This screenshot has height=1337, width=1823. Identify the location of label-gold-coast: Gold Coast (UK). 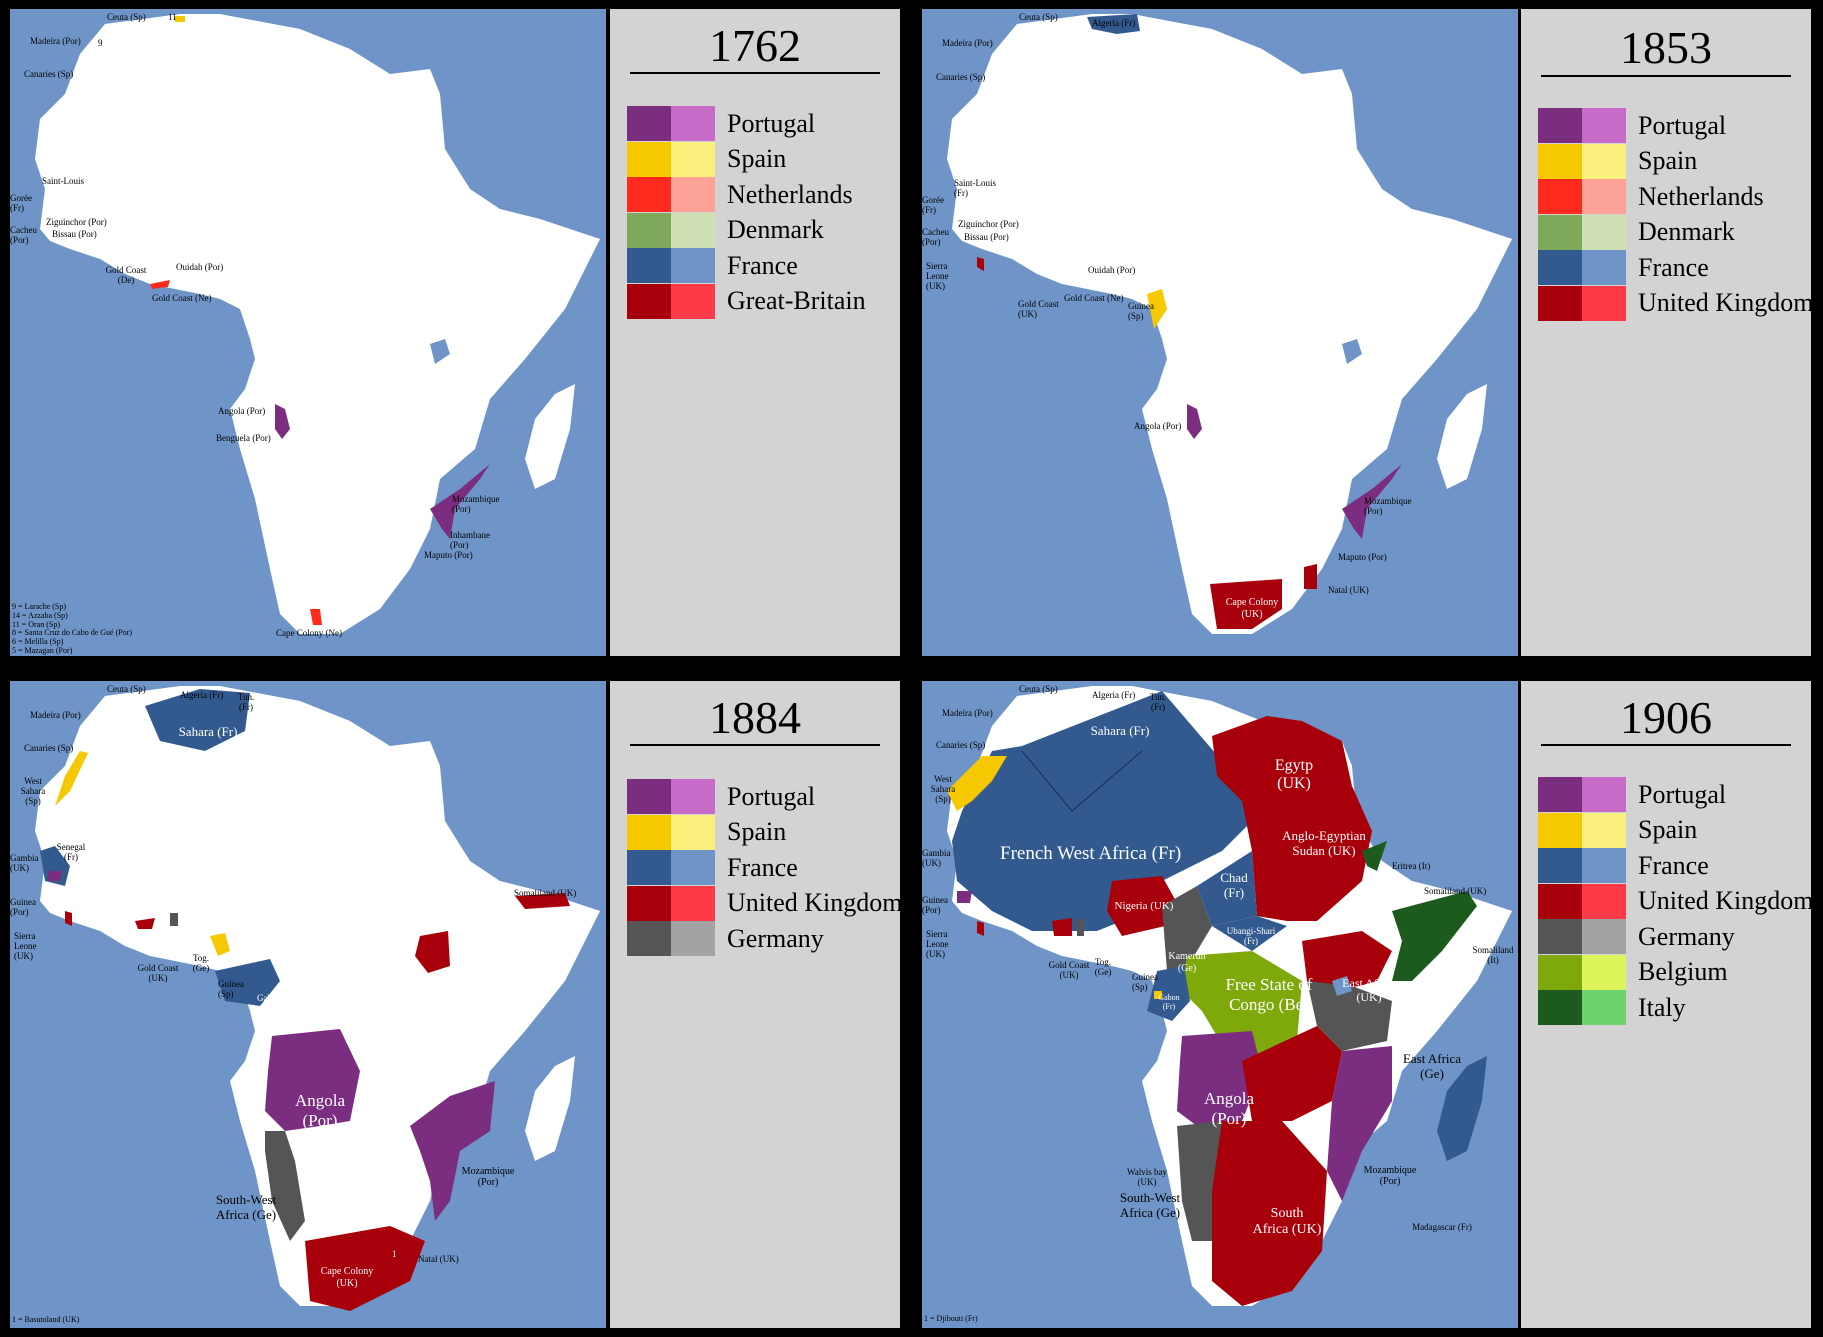
(1069, 970).